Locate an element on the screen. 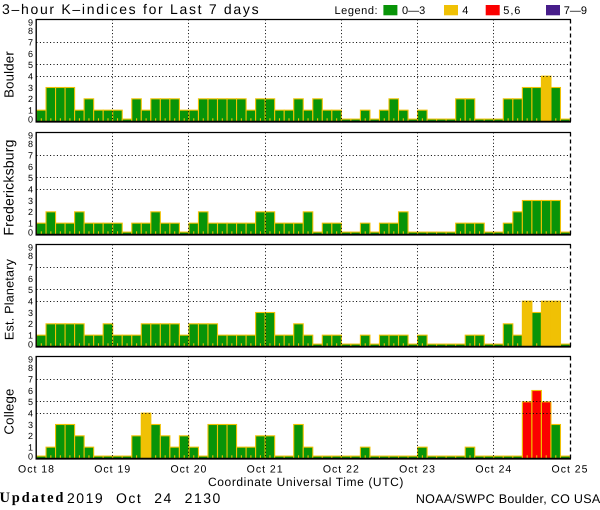  svg-text: Oct 24 is located at coordinates (493, 470).